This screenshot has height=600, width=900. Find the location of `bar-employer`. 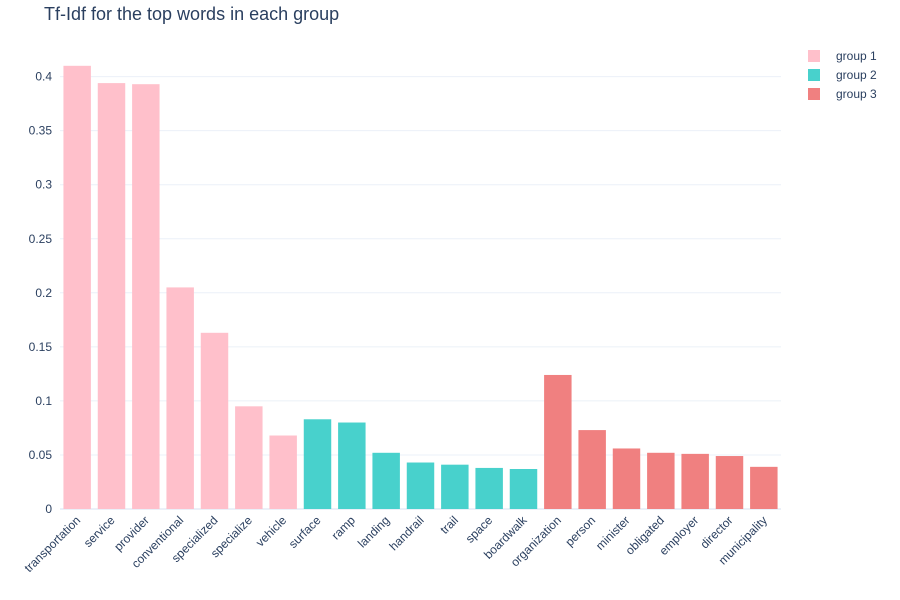

bar-employer is located at coordinates (695, 481).